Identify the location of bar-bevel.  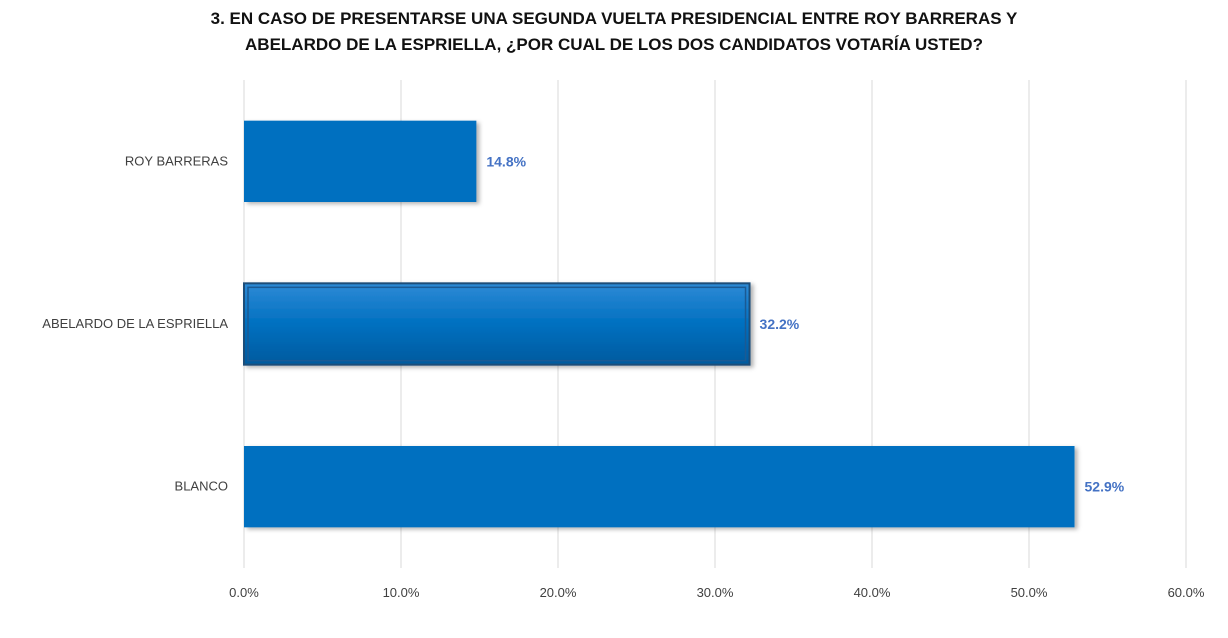
(497, 324).